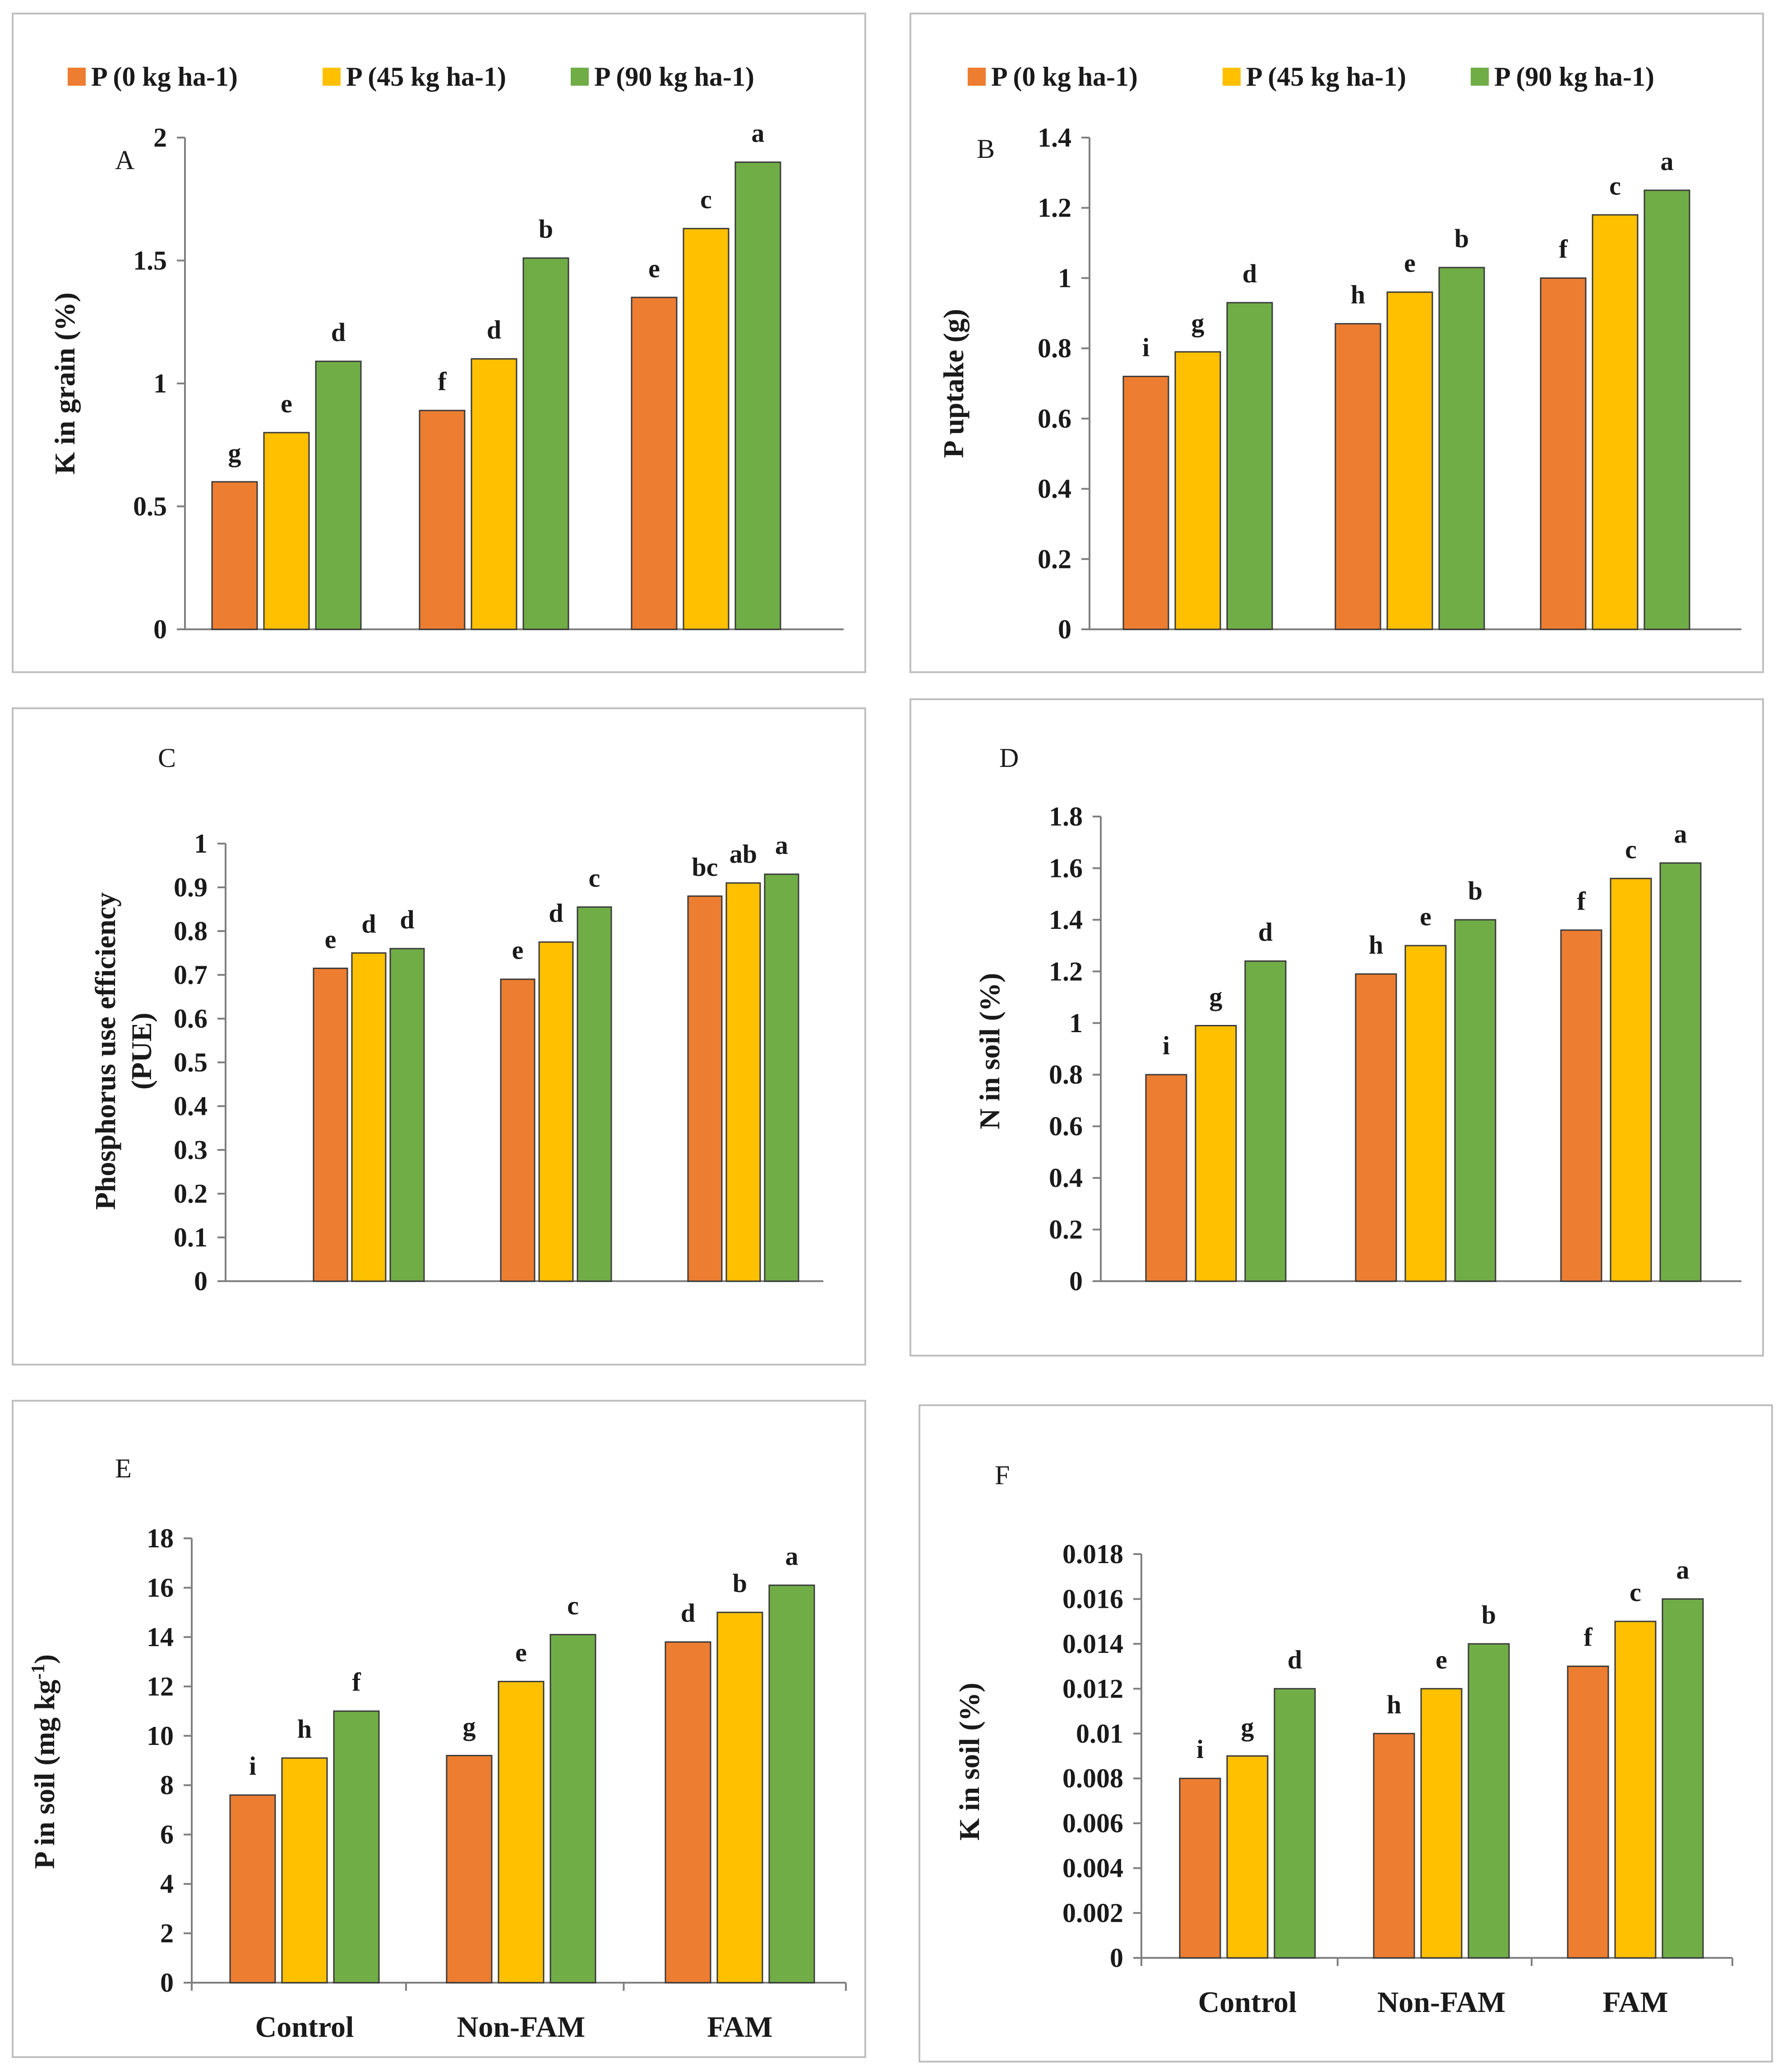 The width and height of the screenshot is (1782, 2072). Describe the element at coordinates (44, 1659) in the screenshot. I see `y-axis-title-end: )` at that location.